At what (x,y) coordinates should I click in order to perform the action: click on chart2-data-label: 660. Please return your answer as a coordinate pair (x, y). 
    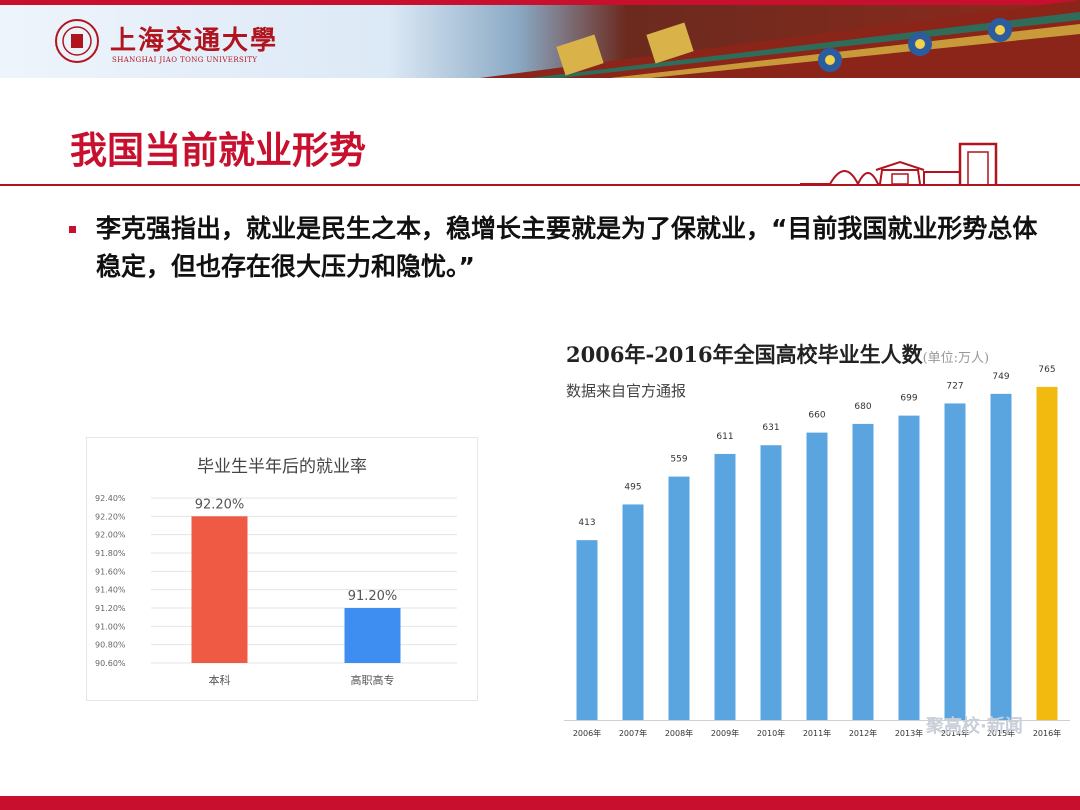
    Looking at the image, I should click on (816, 416).